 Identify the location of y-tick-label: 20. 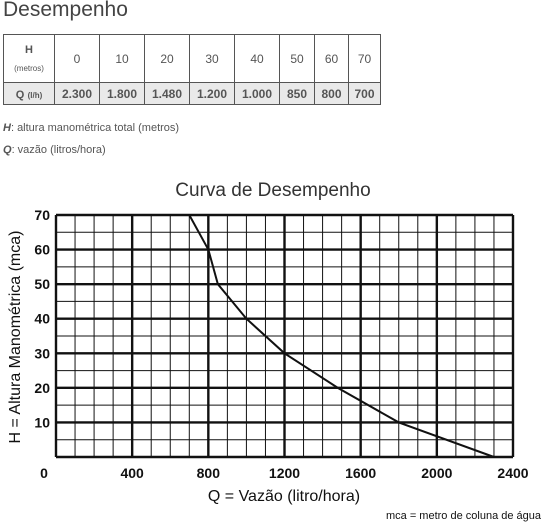
(42, 388).